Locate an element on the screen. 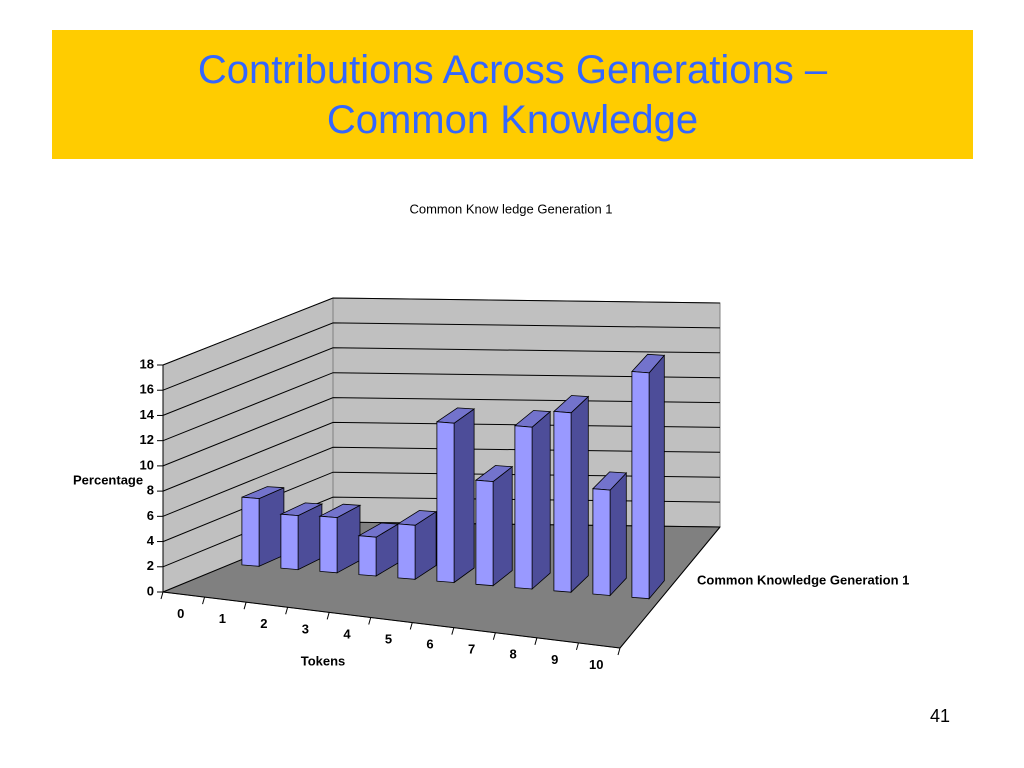 The height and width of the screenshot is (768, 1024). y-tick-label: 18 is located at coordinates (147, 363).